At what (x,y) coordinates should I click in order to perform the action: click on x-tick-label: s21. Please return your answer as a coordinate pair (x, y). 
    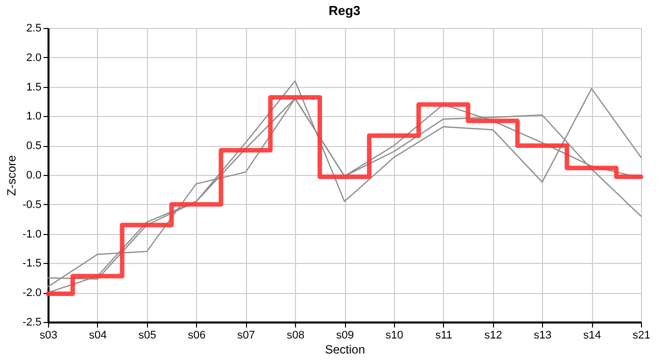
    Looking at the image, I should click on (641, 336).